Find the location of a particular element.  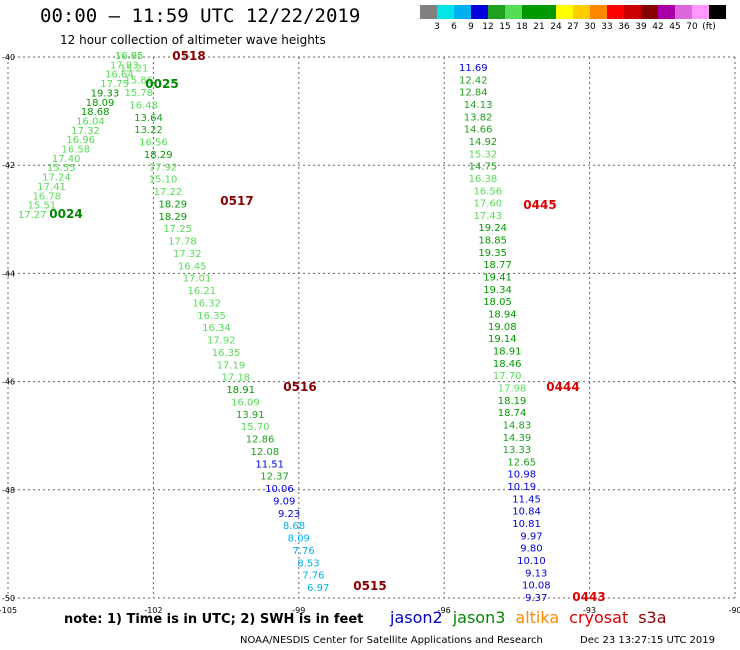

wave-height-value: 12.37 is located at coordinates (274, 477).